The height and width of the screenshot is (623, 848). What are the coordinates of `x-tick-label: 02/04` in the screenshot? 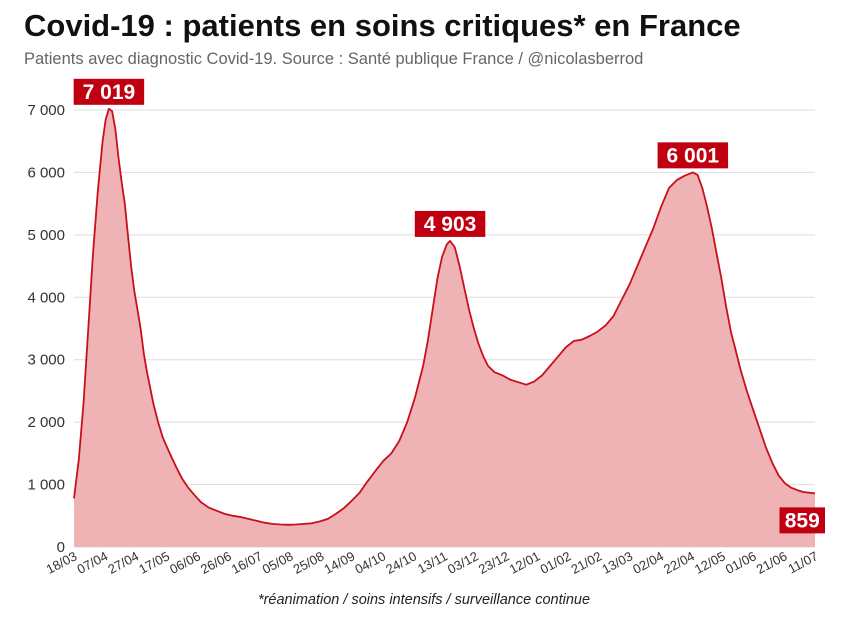 It's located at (648, 562).